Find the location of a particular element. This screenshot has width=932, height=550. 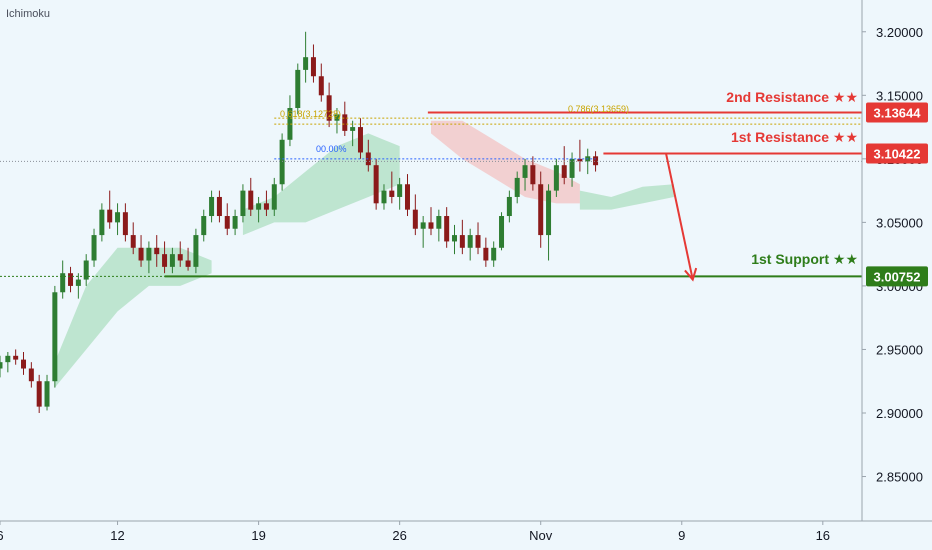

fib-786-label: 0.786(3.13659) is located at coordinates (598, 109).